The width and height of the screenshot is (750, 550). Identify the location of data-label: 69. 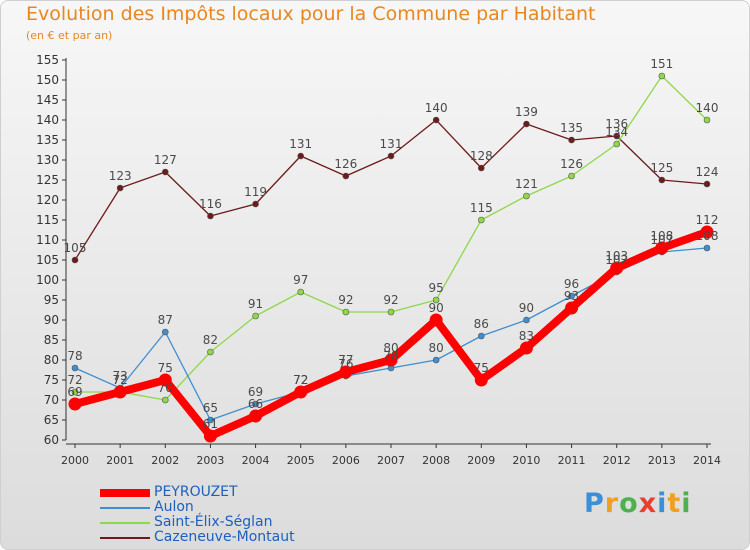
(74, 392).